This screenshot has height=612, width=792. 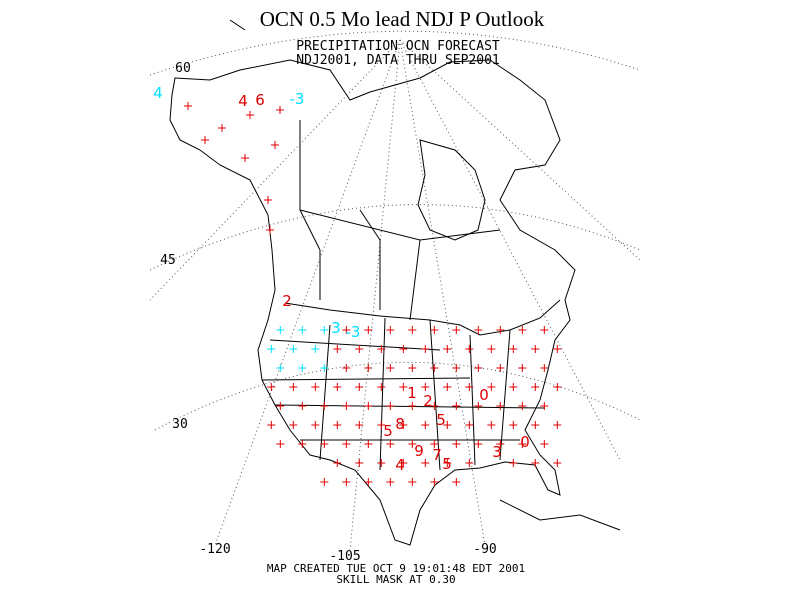 I want to click on anomaly-label: 9, so click(x=419, y=451).